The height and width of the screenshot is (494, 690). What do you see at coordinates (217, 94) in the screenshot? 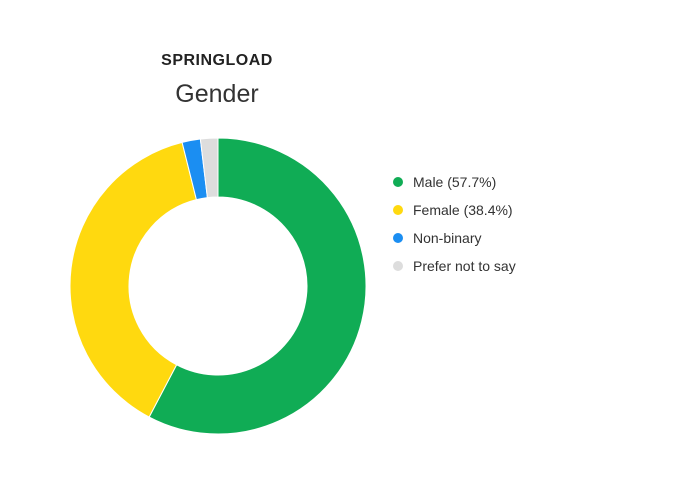
I see `chart-title: Gender` at bounding box center [217, 94].